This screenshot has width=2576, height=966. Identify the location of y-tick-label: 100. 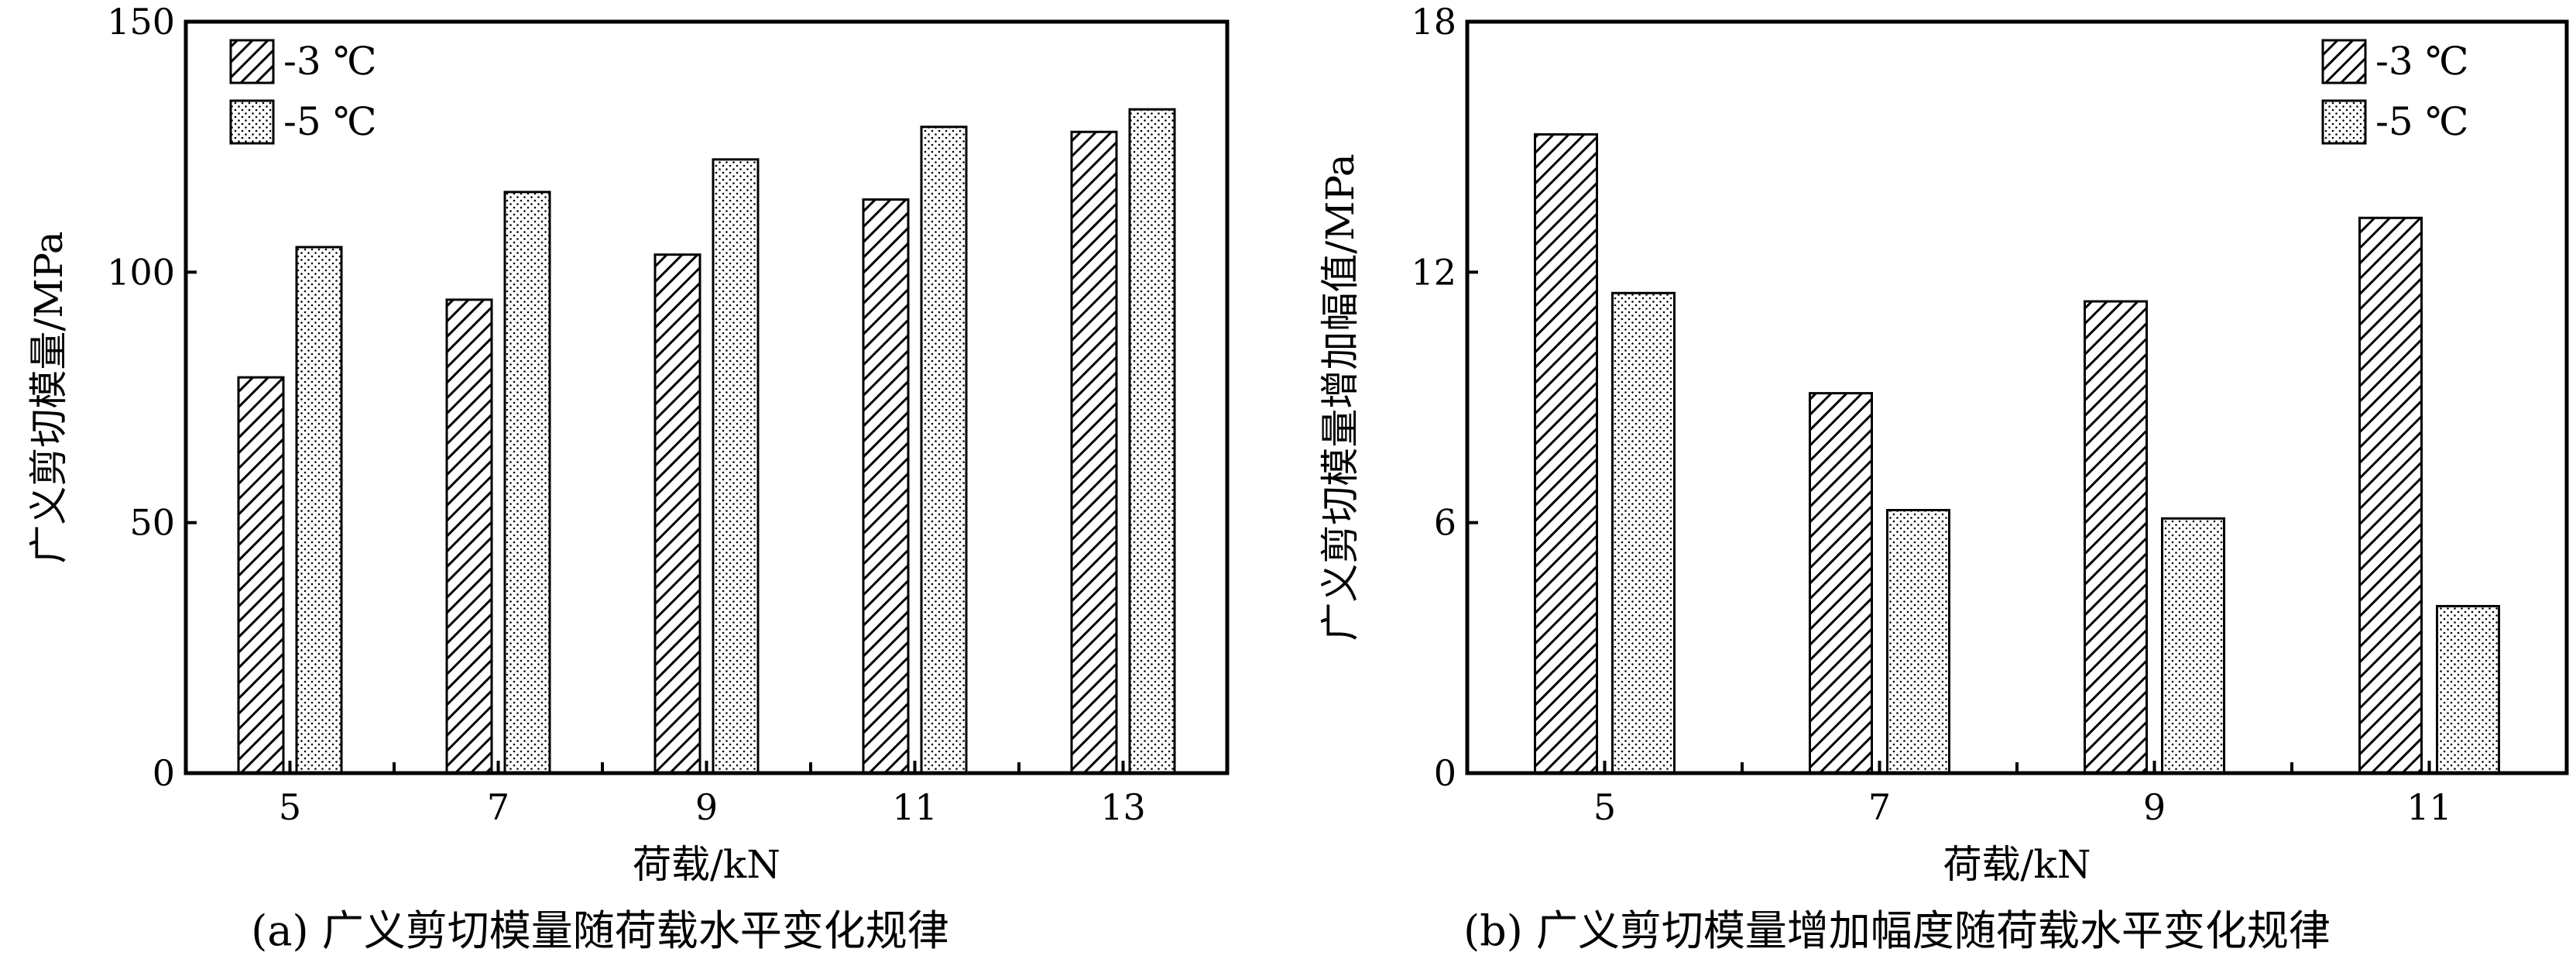
(141, 272).